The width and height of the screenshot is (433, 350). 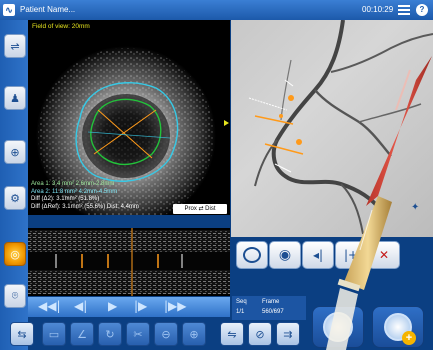 I want to click on longitudinal-view, so click(x=129, y=262).